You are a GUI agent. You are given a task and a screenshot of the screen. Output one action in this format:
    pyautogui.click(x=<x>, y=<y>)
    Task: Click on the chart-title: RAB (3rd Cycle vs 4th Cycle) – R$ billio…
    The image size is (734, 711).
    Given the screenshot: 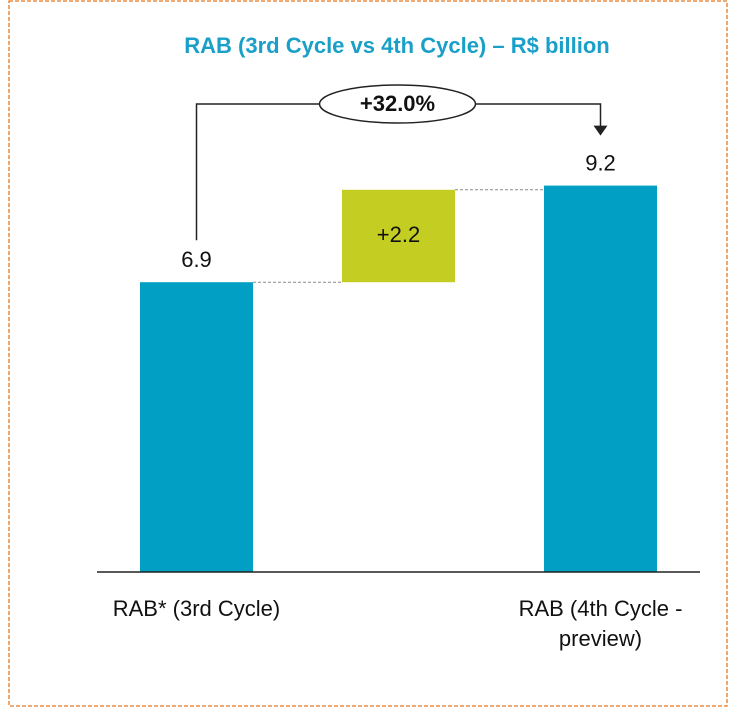 What is the action you would take?
    pyautogui.click(x=396, y=45)
    